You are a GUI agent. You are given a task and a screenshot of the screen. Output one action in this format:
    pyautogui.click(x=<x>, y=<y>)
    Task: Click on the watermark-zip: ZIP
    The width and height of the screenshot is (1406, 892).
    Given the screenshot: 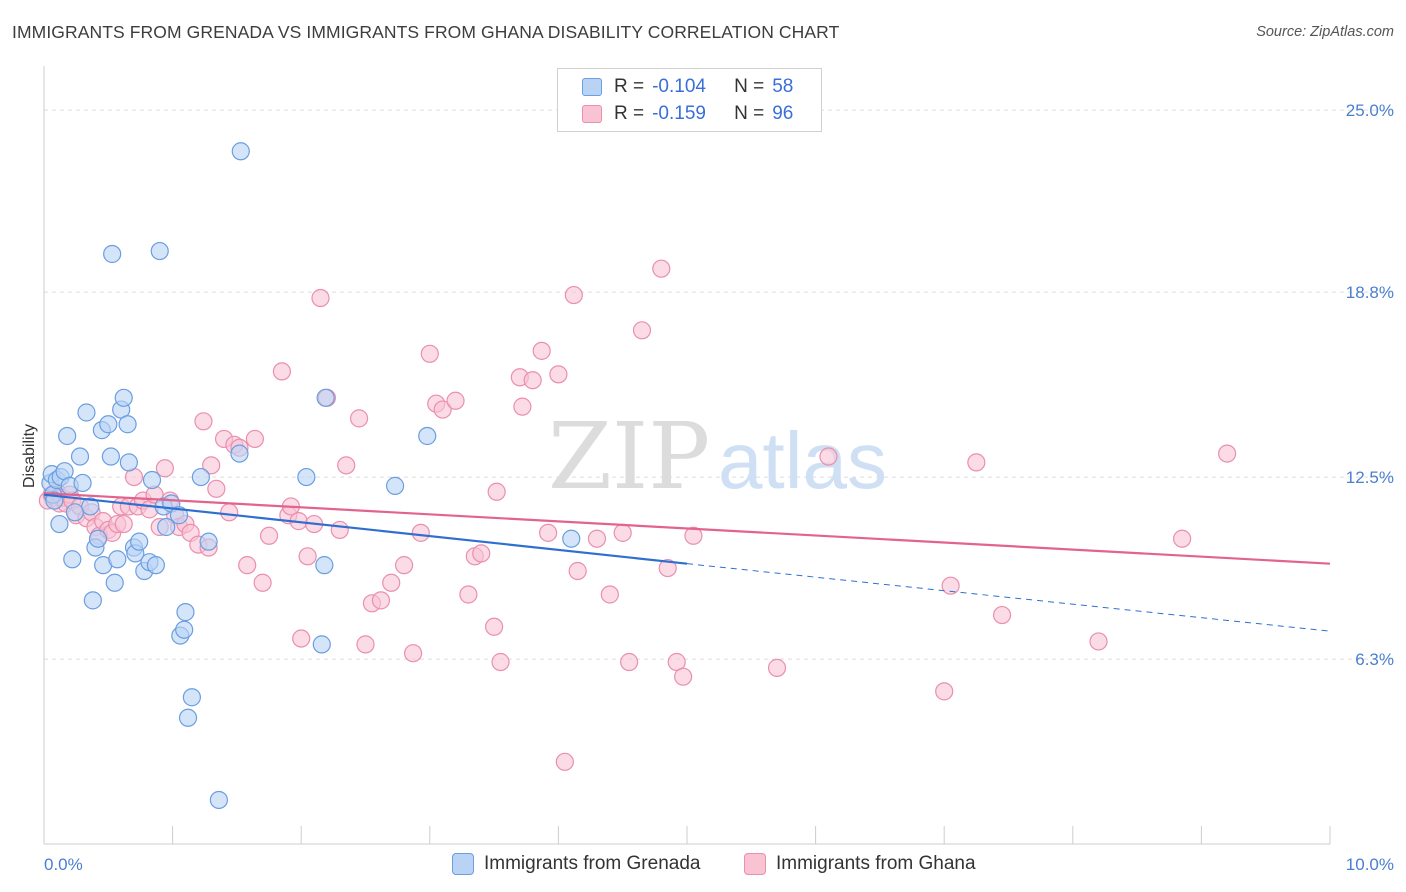 What is the action you would take?
    pyautogui.click(x=629, y=456)
    